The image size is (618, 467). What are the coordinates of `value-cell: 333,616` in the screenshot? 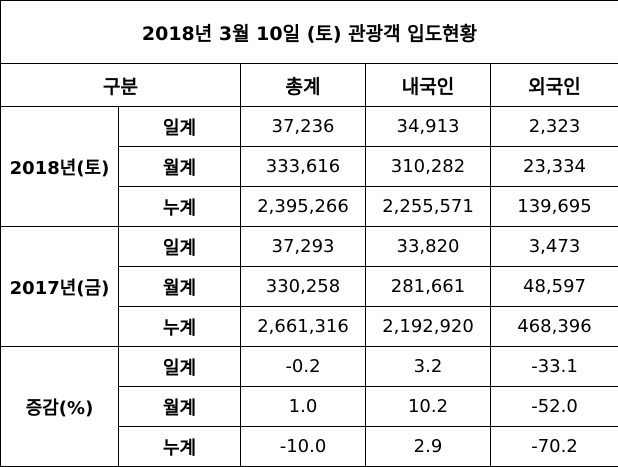 It's located at (303, 167).